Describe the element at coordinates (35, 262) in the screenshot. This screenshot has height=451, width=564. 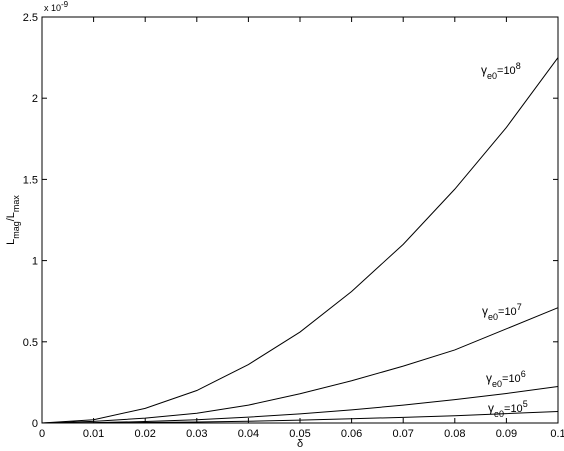
I see `y-tick-label: 1` at that location.